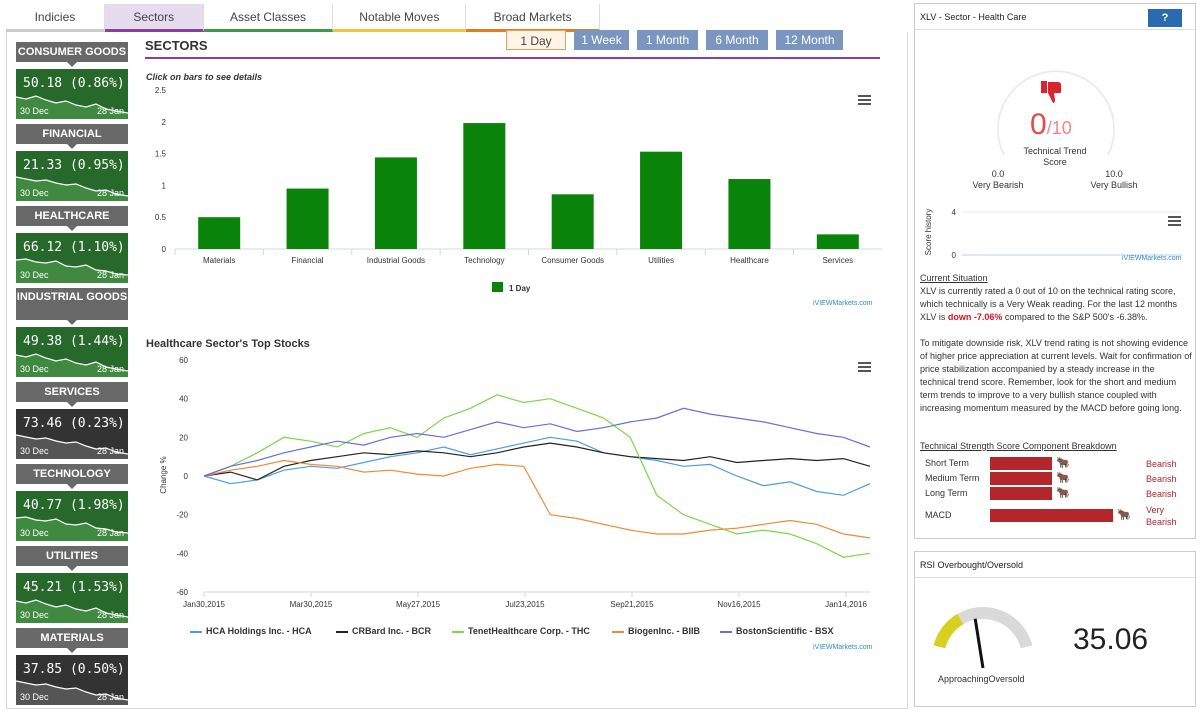  I want to click on legend-bsx: BostonScientific - BSX, so click(777, 631).